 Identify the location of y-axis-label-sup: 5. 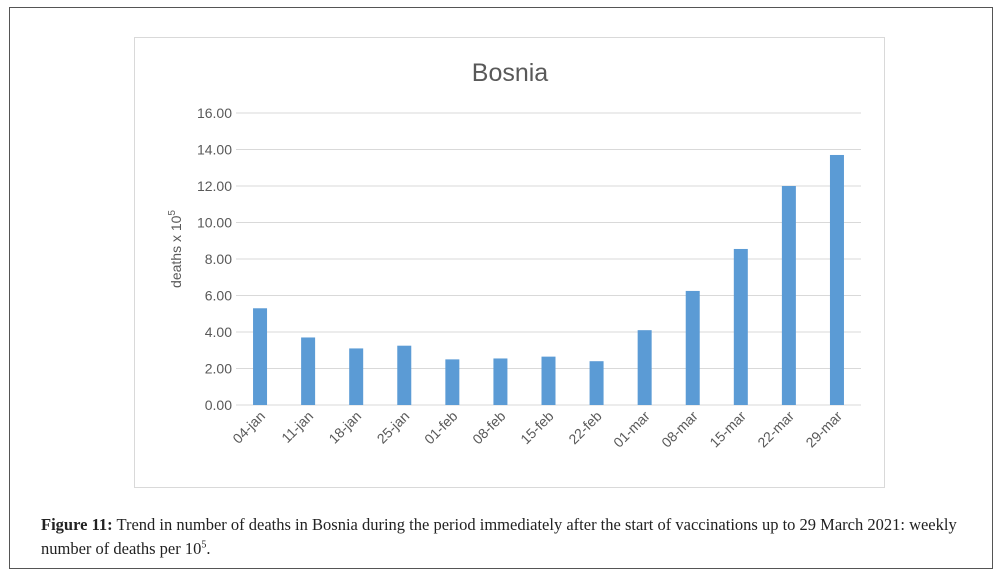
(172, 213).